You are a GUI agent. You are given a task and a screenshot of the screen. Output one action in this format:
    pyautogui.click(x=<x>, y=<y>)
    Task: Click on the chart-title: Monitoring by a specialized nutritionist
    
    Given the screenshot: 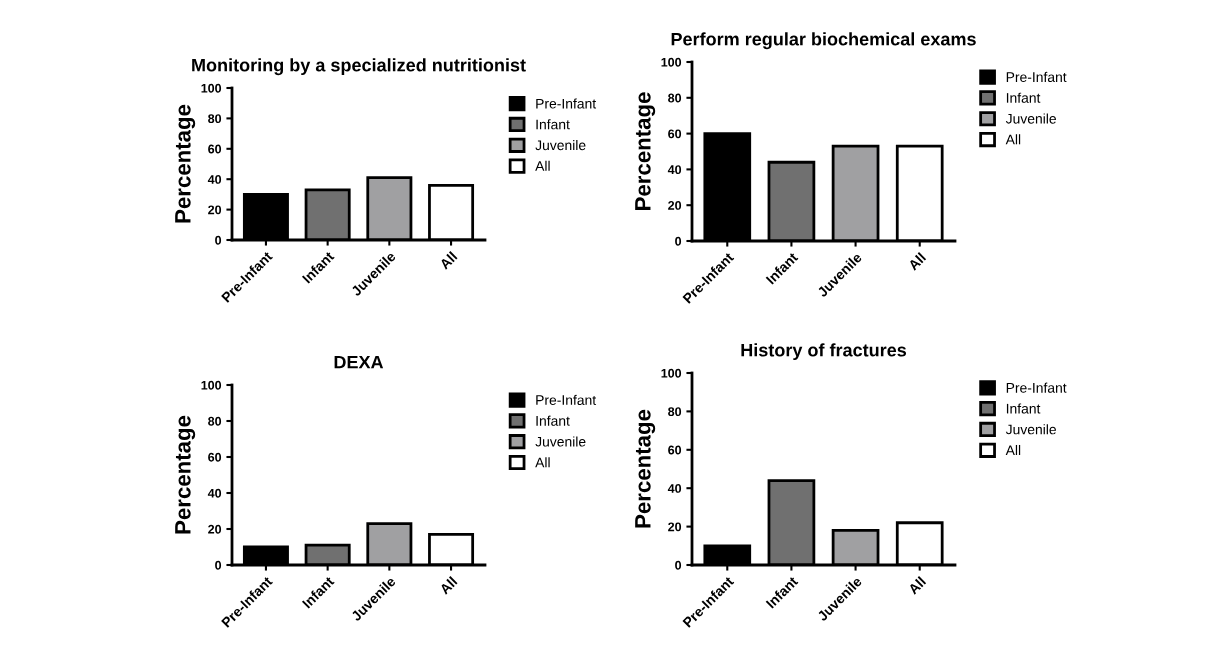 What is the action you would take?
    pyautogui.click(x=359, y=67)
    